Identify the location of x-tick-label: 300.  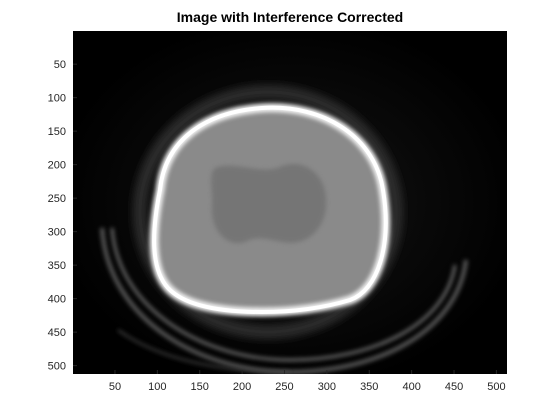
(327, 387).